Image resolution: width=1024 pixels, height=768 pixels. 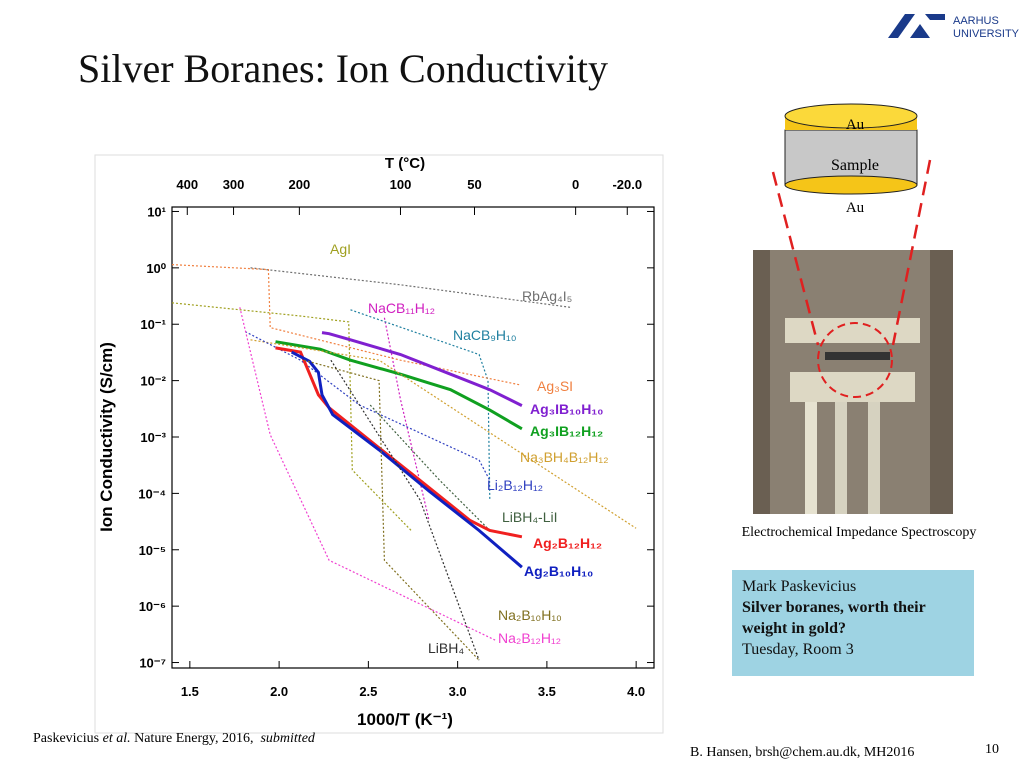 What do you see at coordinates (575, 184) in the screenshot?
I see `x2-tick-label: 0` at bounding box center [575, 184].